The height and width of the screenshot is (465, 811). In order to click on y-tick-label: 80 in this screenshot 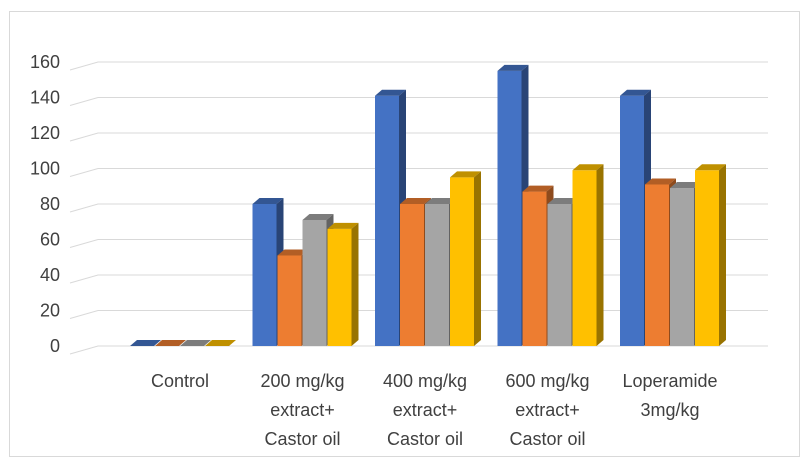, I will do `click(50, 204)`.